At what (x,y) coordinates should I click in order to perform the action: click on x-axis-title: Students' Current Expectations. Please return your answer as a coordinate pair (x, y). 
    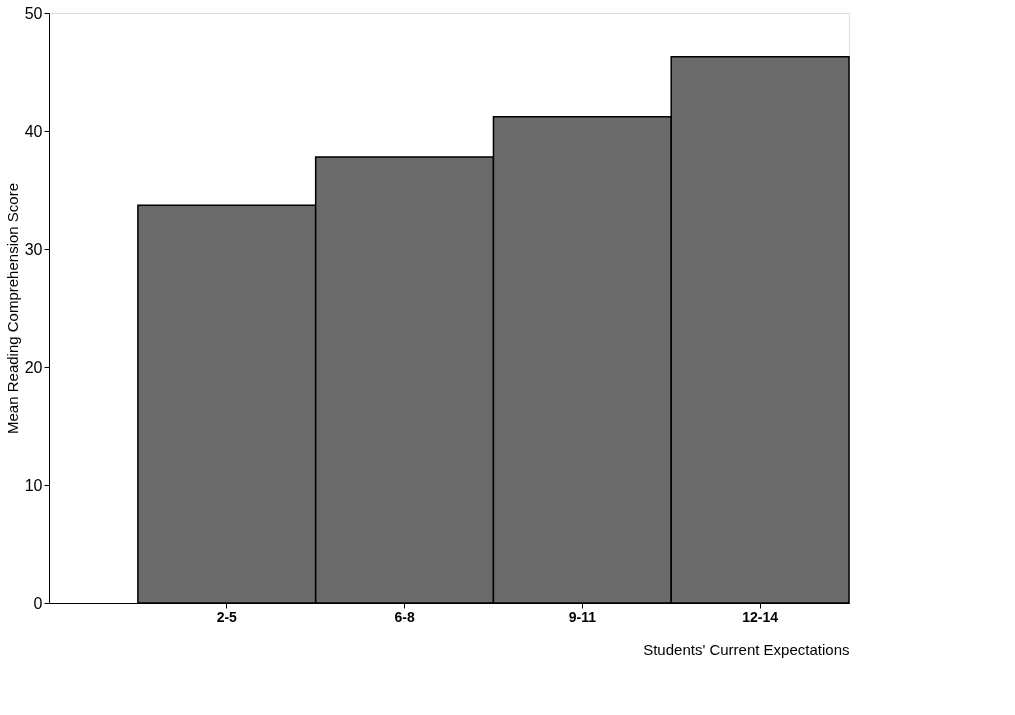
    Looking at the image, I should click on (746, 649).